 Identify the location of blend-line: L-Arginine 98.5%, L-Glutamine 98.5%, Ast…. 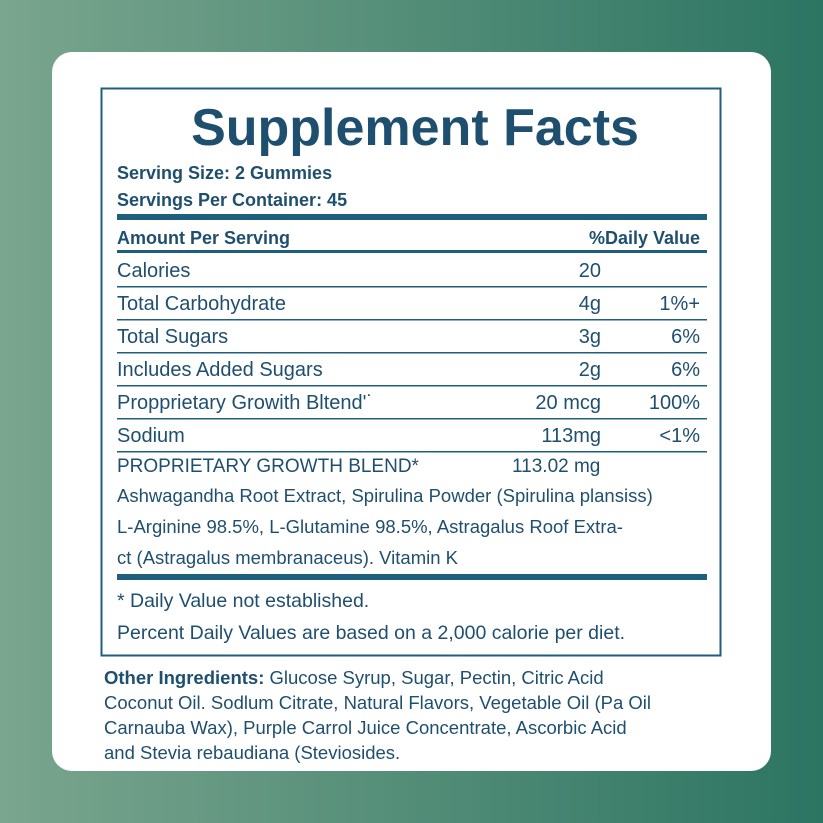
(370, 526).